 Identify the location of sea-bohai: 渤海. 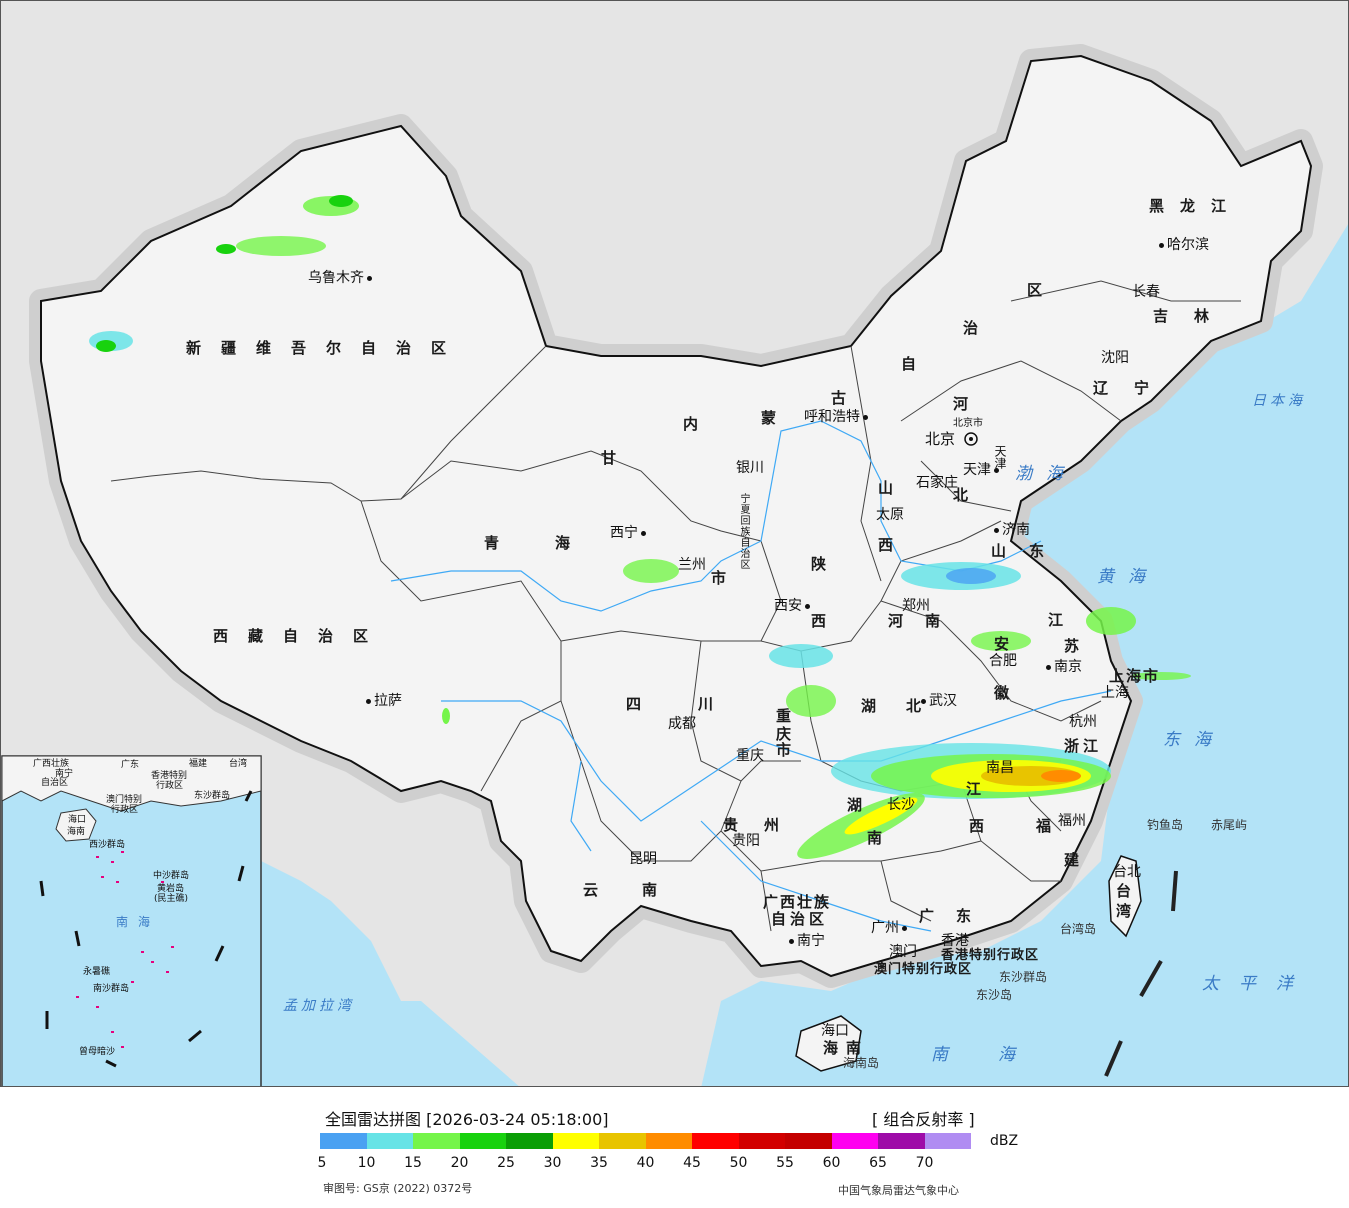
(1046, 474).